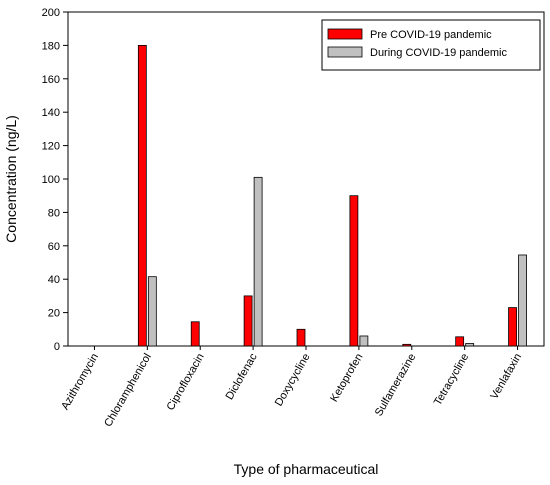 Image resolution: width=550 pixels, height=485 pixels. What do you see at coordinates (54, 314) in the screenshot?
I see `y-tick-label: 20` at bounding box center [54, 314].